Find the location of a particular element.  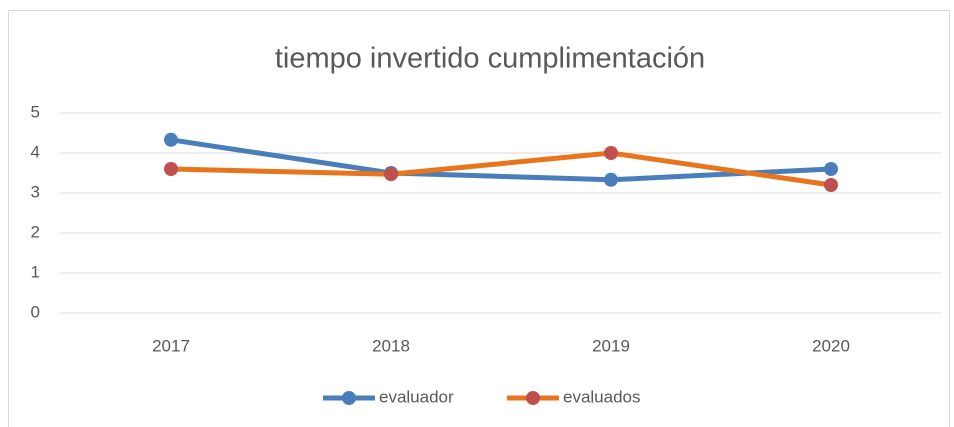

y-tick-label: 3 is located at coordinates (35, 191).